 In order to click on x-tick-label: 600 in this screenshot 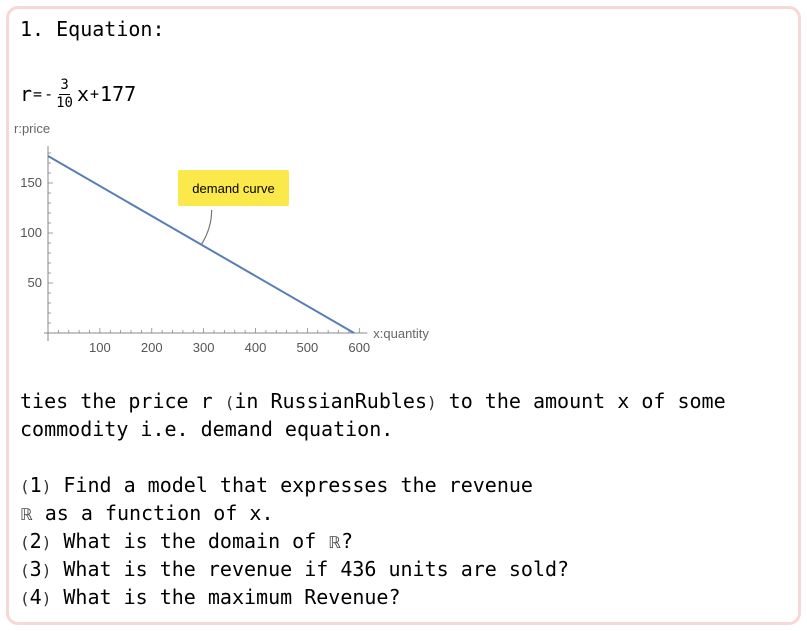, I will do `click(359, 347)`.